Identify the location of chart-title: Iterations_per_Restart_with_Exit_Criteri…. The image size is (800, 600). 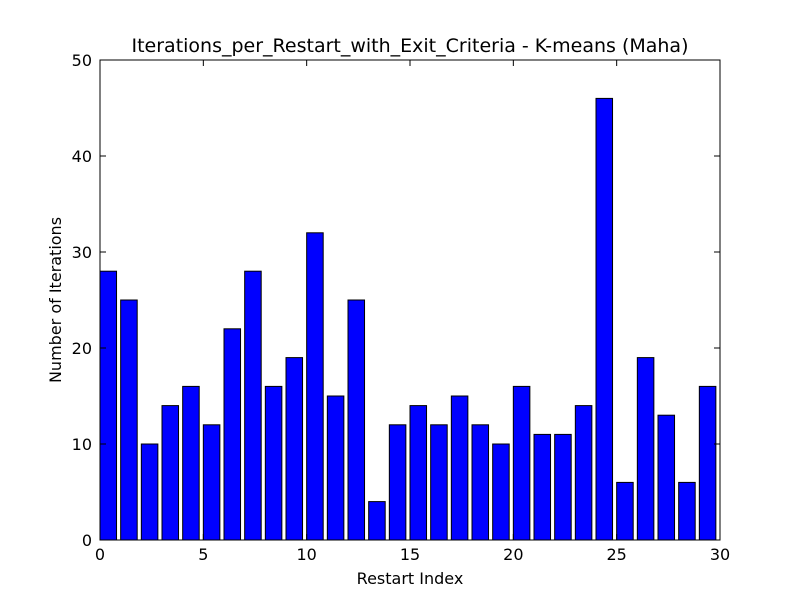
(410, 46).